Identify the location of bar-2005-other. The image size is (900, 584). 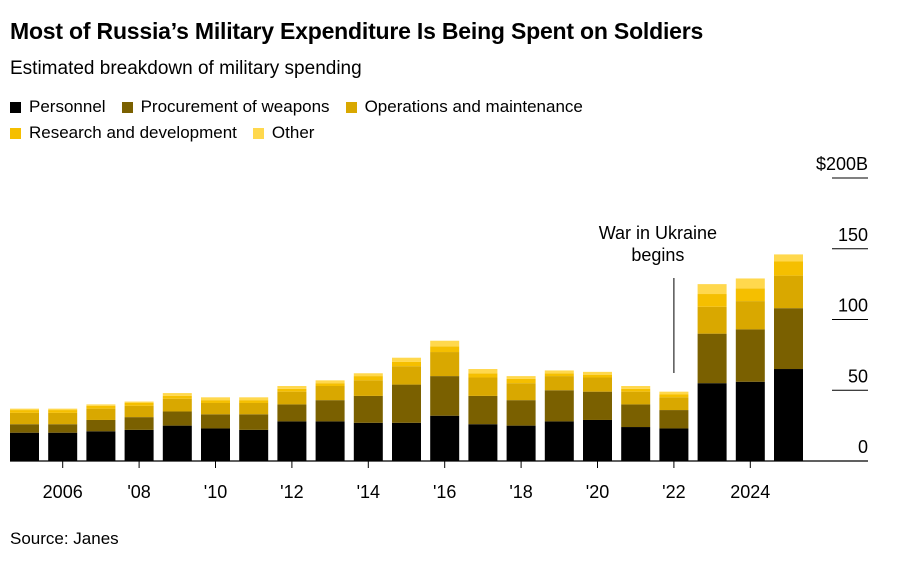
(24, 409).